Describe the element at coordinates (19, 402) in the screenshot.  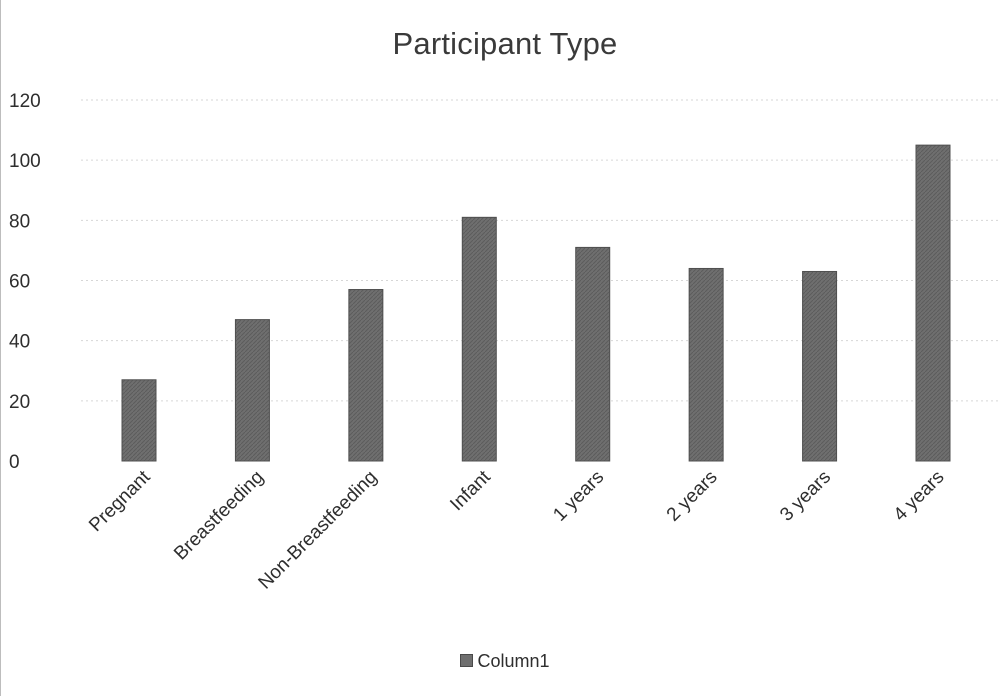
I see `y-tick-label: 20` at that location.